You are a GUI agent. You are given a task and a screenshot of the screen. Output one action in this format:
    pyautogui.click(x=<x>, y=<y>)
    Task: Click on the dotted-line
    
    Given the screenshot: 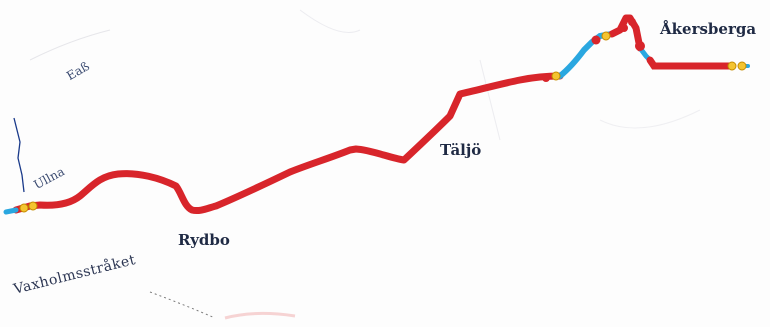 What is the action you would take?
    pyautogui.click(x=182, y=305)
    